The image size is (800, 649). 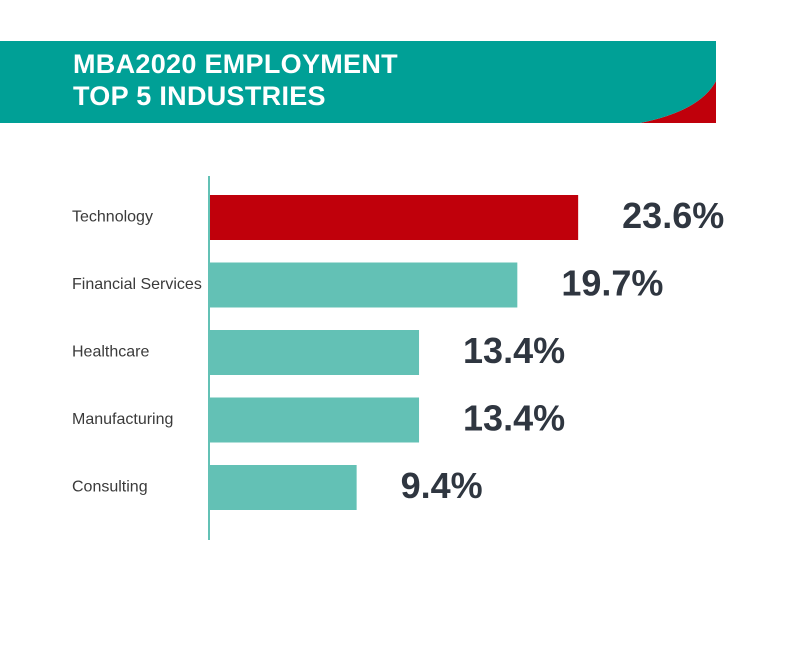 I want to click on bar-healthcare, so click(x=315, y=352).